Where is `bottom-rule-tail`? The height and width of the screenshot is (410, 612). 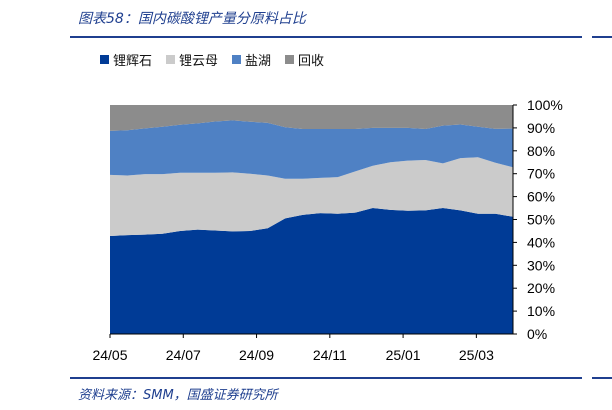
bottom-rule-tail is located at coordinates (602, 378).